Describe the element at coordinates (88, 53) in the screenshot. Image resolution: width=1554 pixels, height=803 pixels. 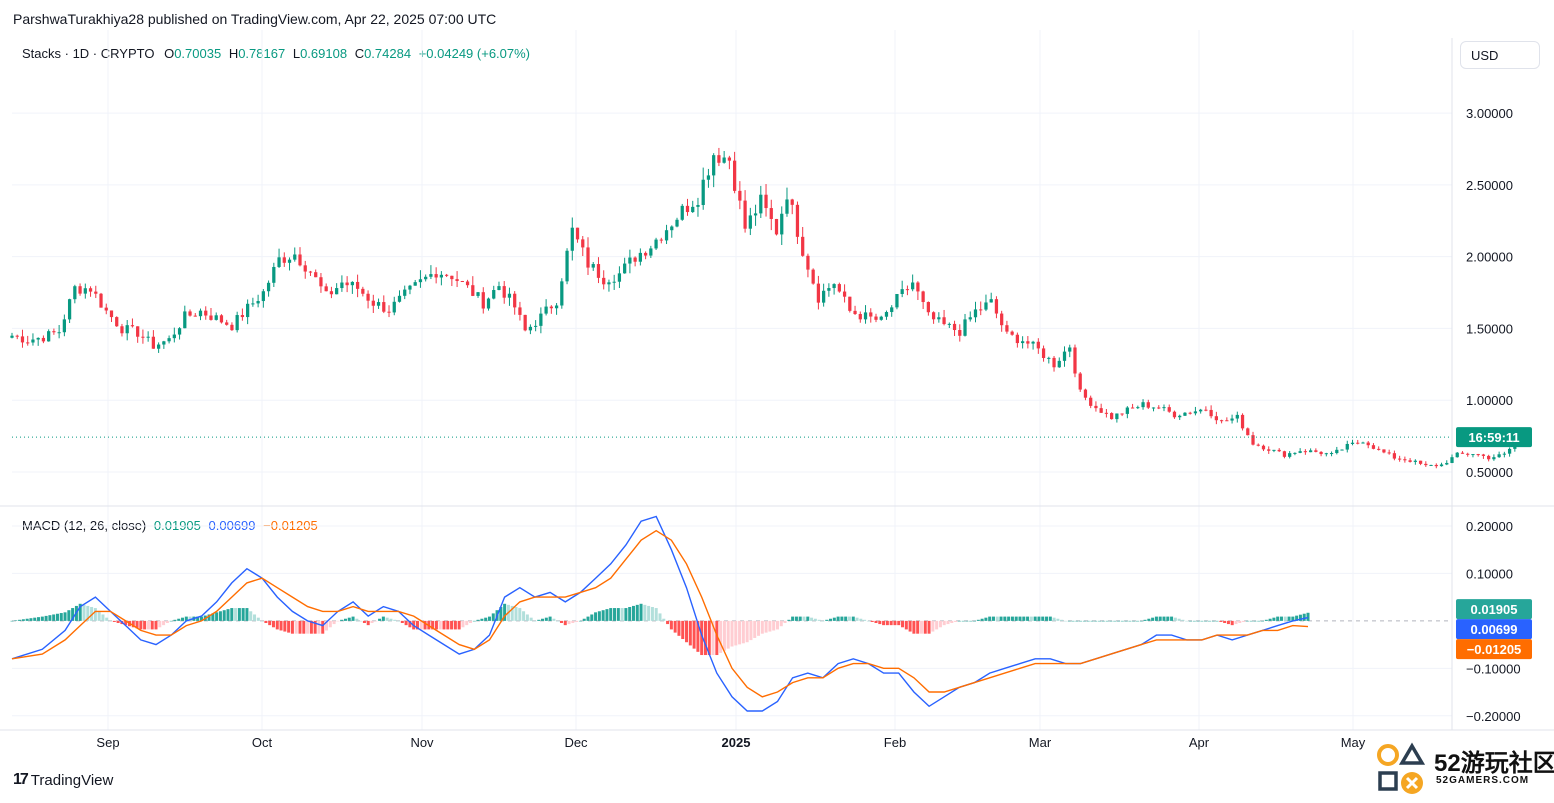
I see `symbol-label: Stacks · 1D · CRYPTO` at that location.